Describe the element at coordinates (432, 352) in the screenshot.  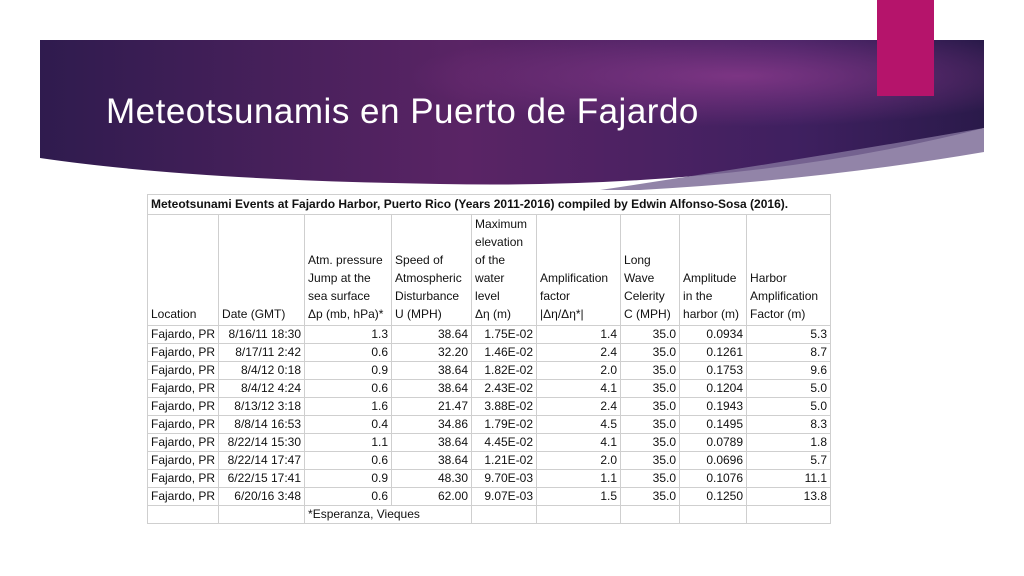
I see `table-cell: 32.20` at that location.